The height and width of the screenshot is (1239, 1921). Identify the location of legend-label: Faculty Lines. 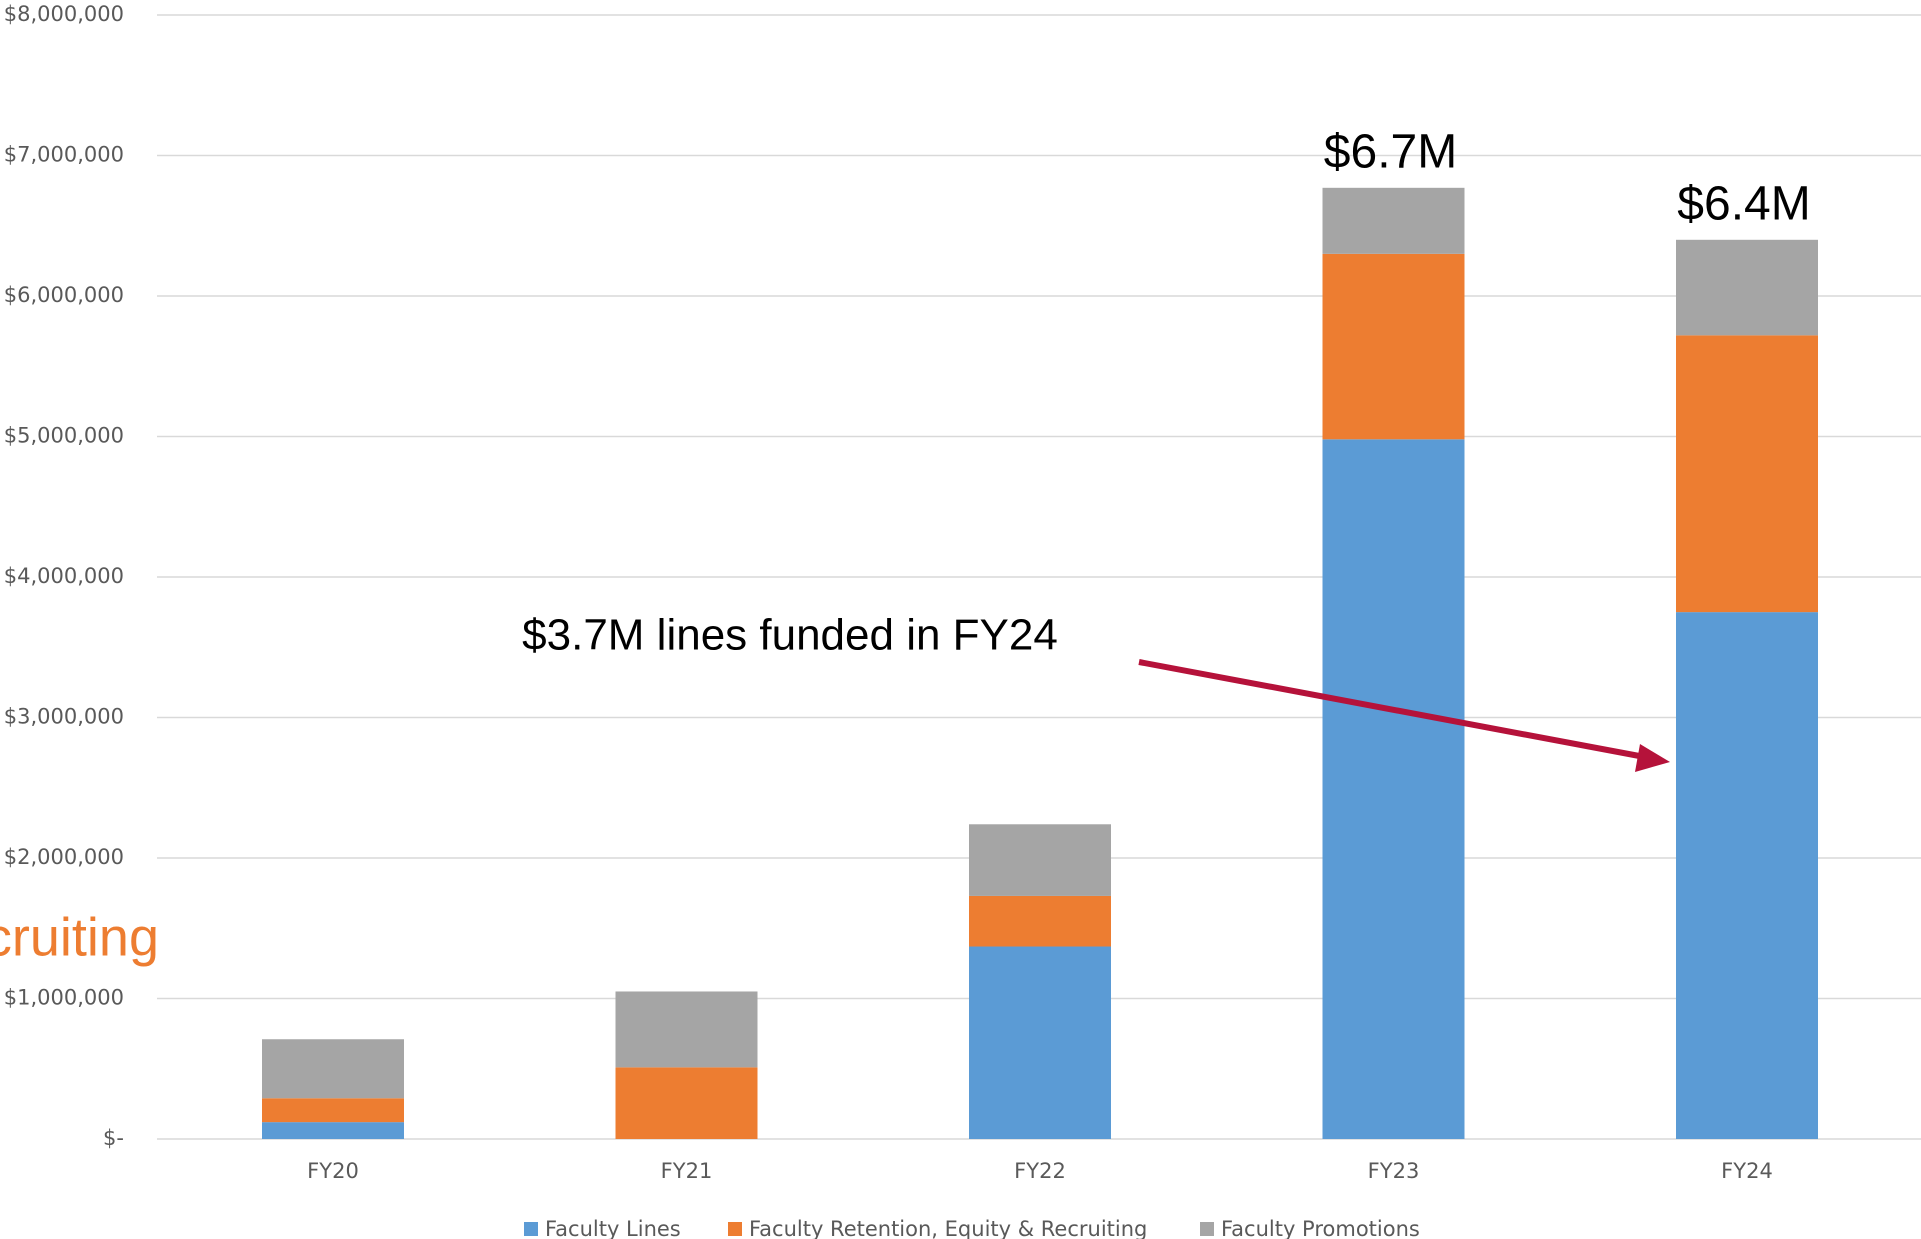
(613, 1228).